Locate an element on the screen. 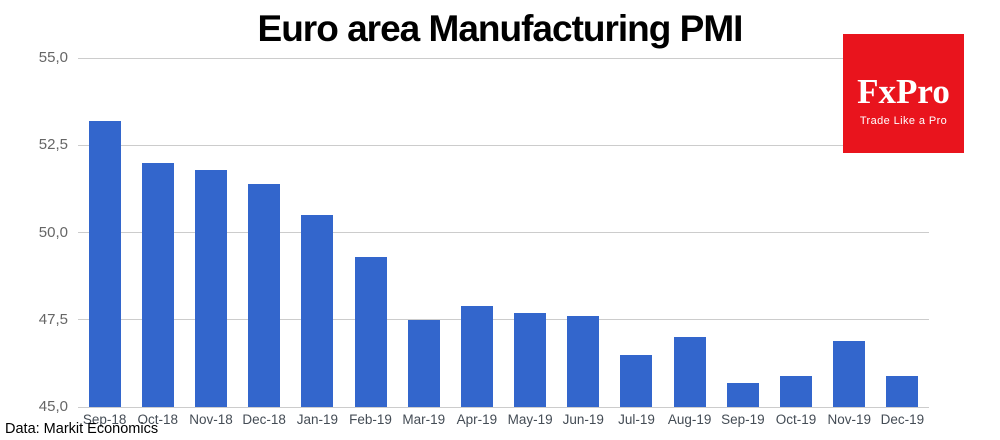 The image size is (1000, 440). x-axis-tick-label: Dec-19 is located at coordinates (902, 419).